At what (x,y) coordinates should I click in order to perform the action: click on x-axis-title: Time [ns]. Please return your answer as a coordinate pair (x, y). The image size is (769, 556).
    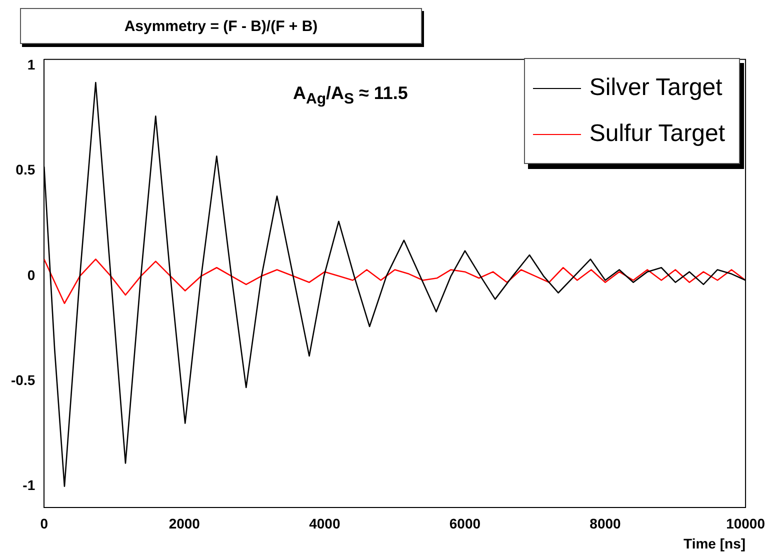
    Looking at the image, I should click on (715, 543).